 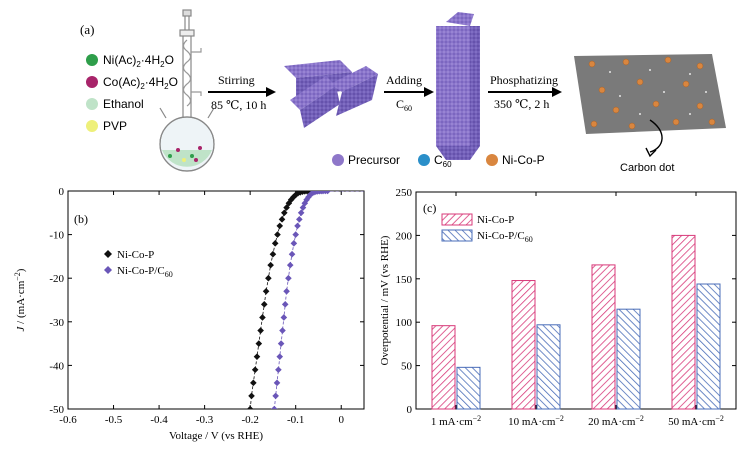 What do you see at coordinates (409, 93) in the screenshot?
I see `arrow-step-2: Adding C60` at bounding box center [409, 93].